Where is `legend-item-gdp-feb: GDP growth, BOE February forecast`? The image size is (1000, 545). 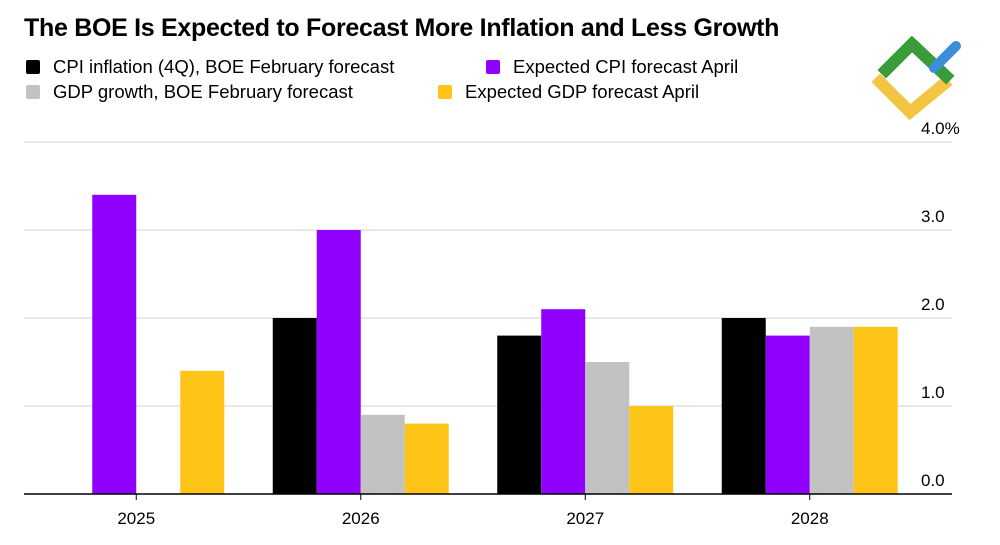
legend-item-gdp-feb: GDP growth, BOE February forecast is located at coordinates (189, 92).